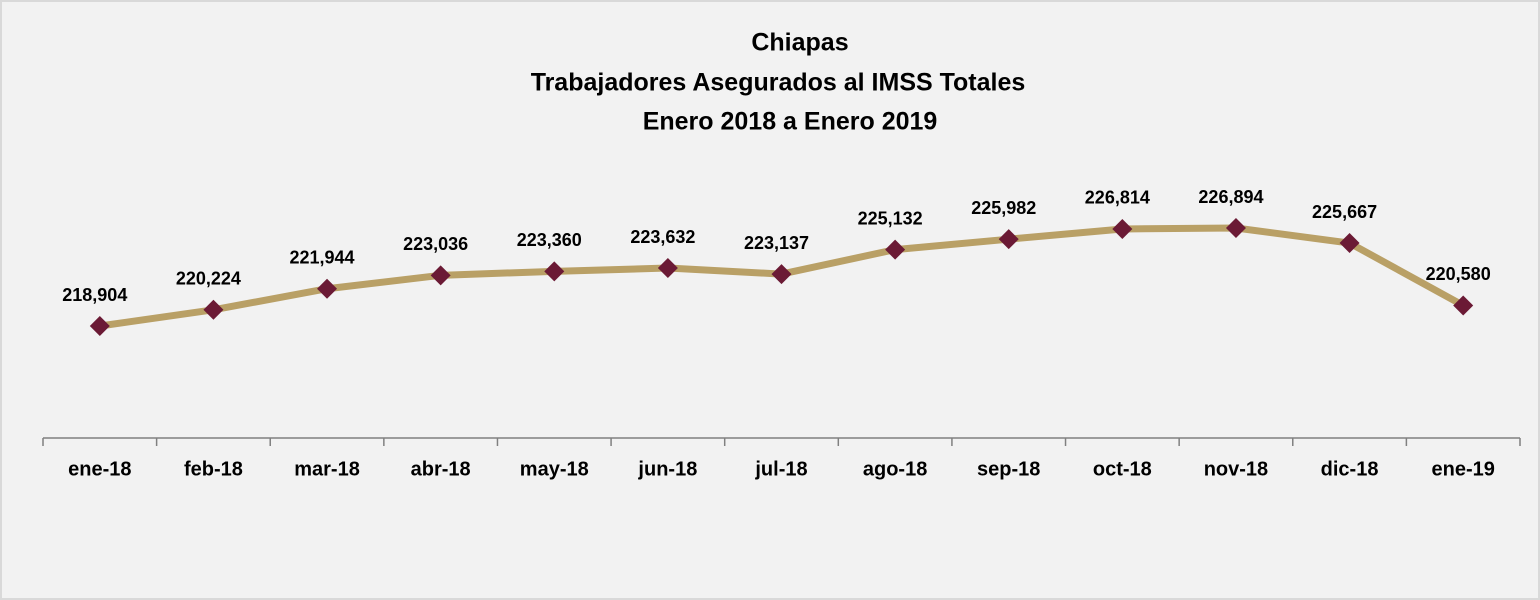  What do you see at coordinates (1458, 274) in the screenshot?
I see `data-label: 220,580` at bounding box center [1458, 274].